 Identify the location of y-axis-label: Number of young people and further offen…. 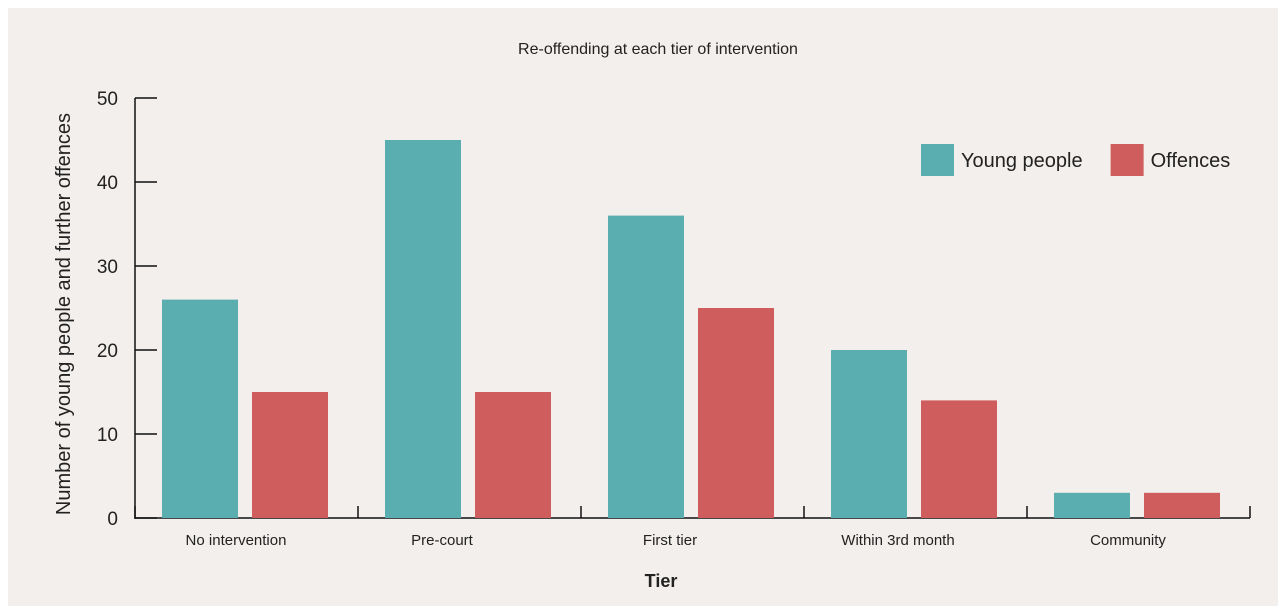
(64, 314).